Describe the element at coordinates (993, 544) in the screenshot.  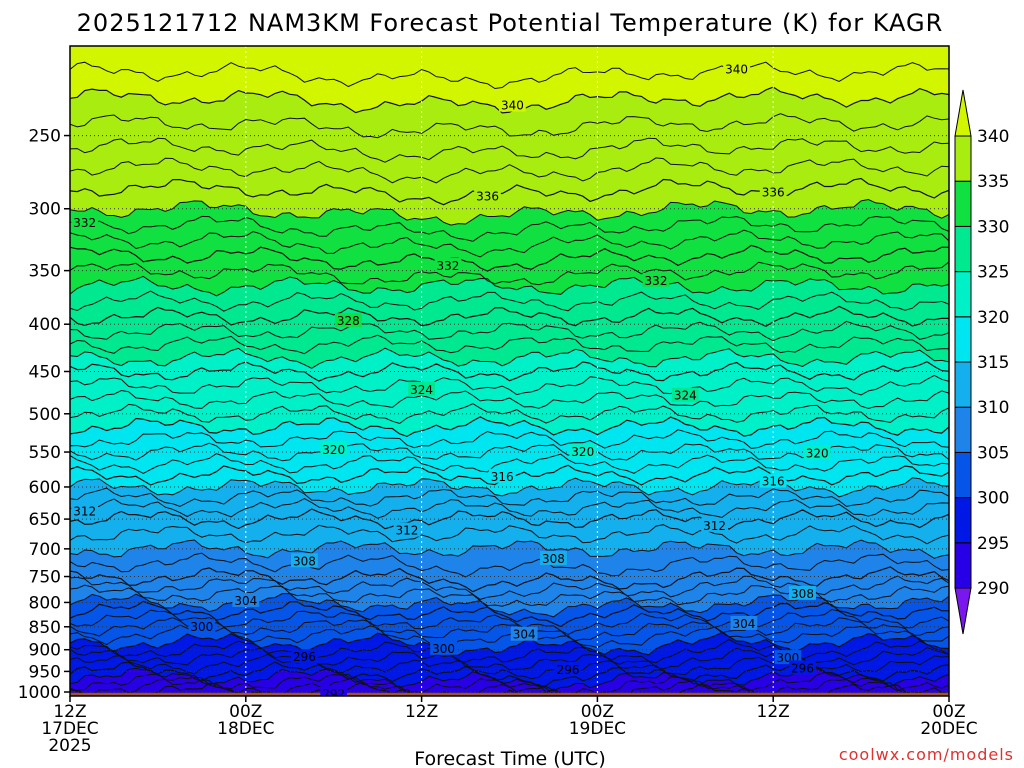
I see `colorbar-label-295: 295` at that location.